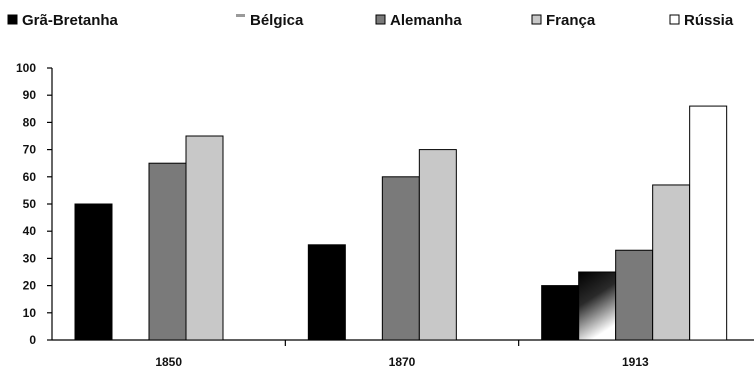 Image resolution: width=754 pixels, height=370 pixels. Describe the element at coordinates (70, 20) in the screenshot. I see `legend-label-gra-bretanha: Grã-Bretanha` at that location.